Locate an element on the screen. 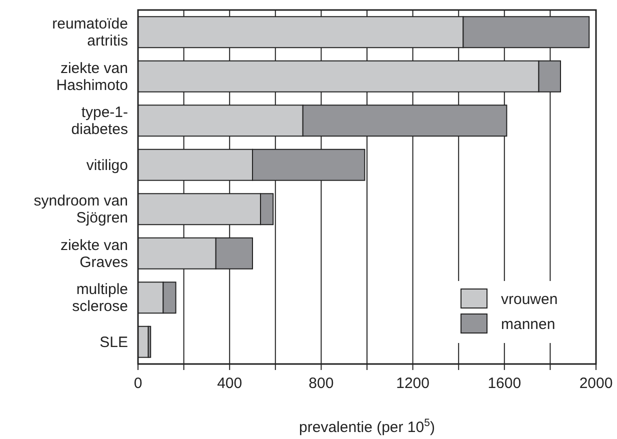  x-tick-label: 1200 is located at coordinates (413, 383).